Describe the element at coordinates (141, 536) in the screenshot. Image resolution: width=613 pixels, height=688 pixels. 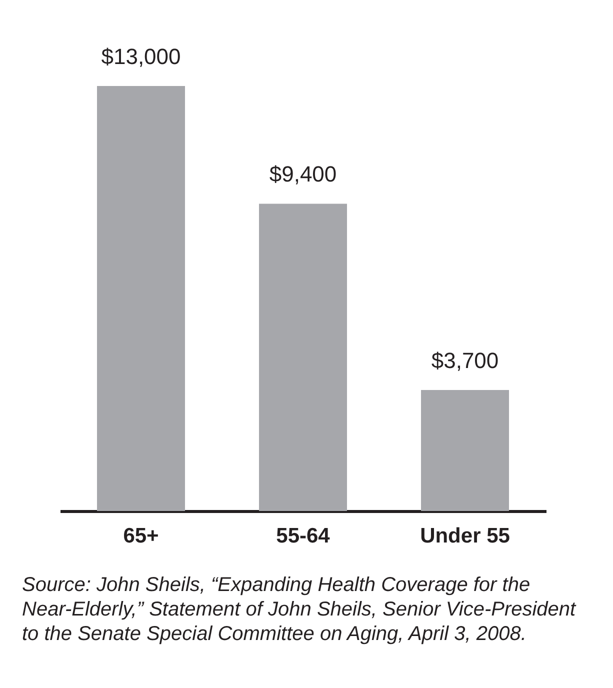
I see `x-tick-label: 65+` at that location.